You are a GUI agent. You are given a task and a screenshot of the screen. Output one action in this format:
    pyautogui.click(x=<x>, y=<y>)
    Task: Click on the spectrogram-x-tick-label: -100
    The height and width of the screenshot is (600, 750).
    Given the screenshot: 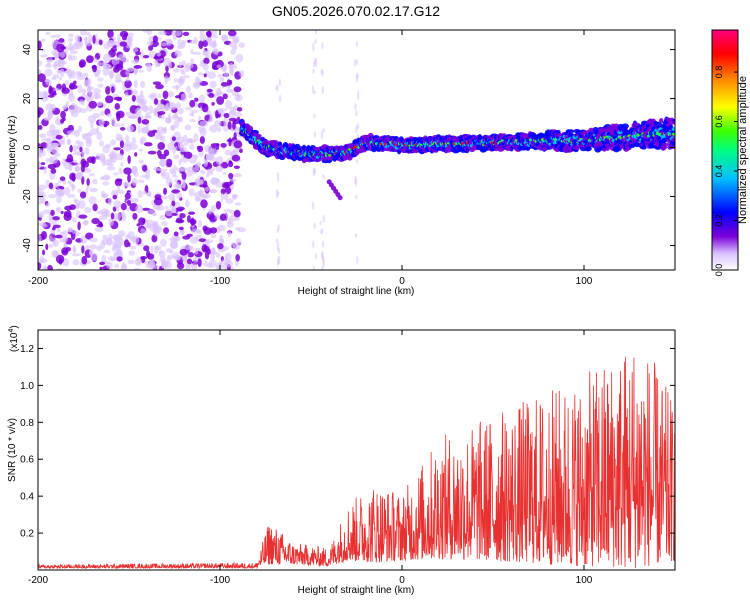 What is the action you would take?
    pyautogui.click(x=220, y=281)
    